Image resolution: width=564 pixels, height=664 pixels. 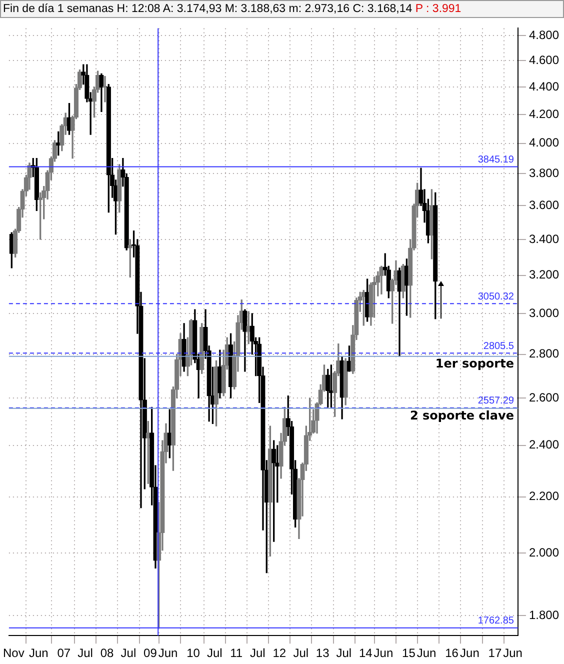 What do you see at coordinates (151, 653) in the screenshot?
I see `x-tick-label: 09` at bounding box center [151, 653].